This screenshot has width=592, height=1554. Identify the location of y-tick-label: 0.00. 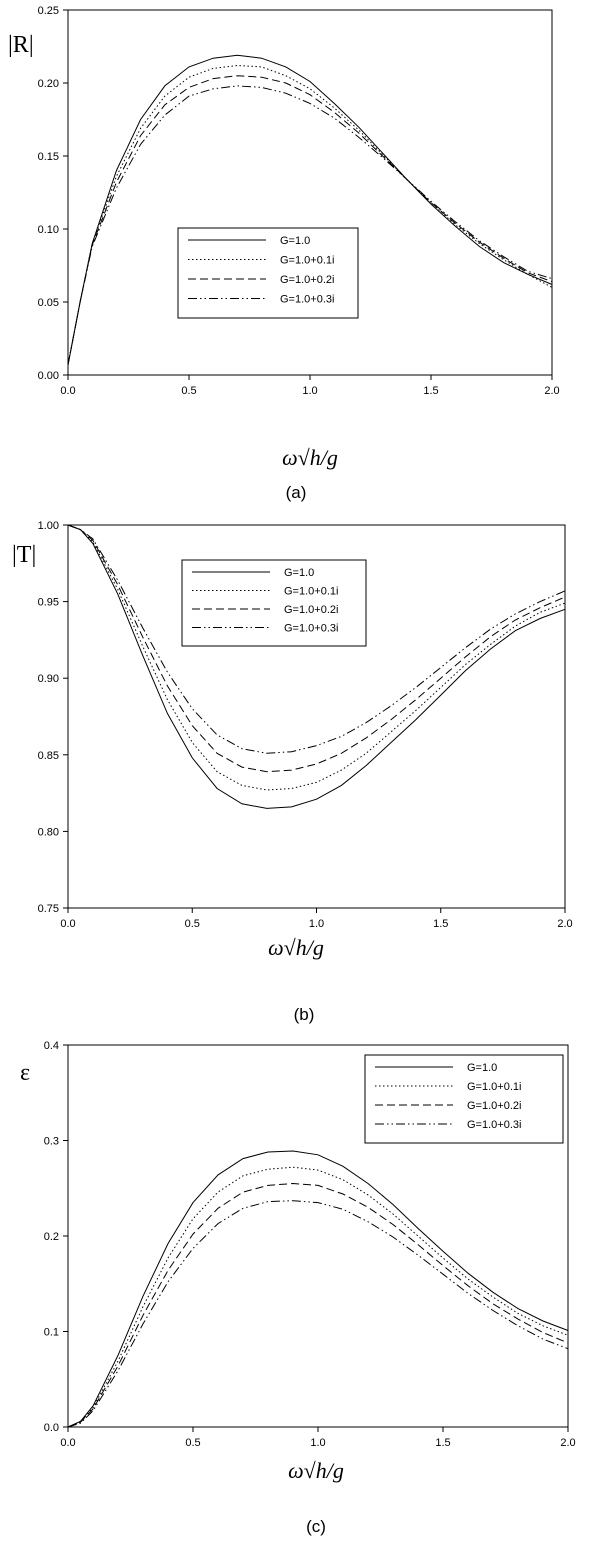
(48, 376).